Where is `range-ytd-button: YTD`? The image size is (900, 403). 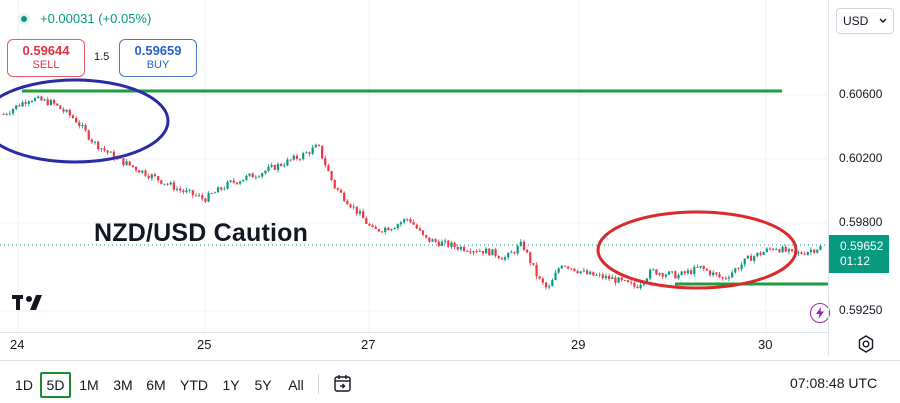
range-ytd-button: YTD is located at coordinates (194, 385).